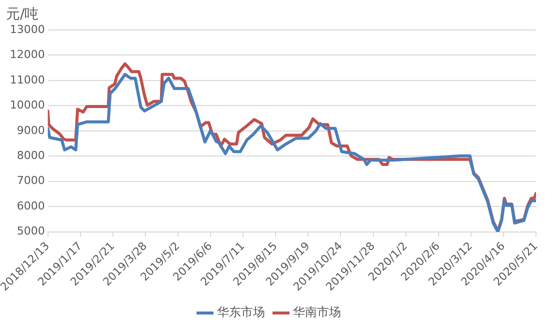  What do you see at coordinates (30, 181) in the screenshot?
I see `y-tick-label: 7000` at bounding box center [30, 181].